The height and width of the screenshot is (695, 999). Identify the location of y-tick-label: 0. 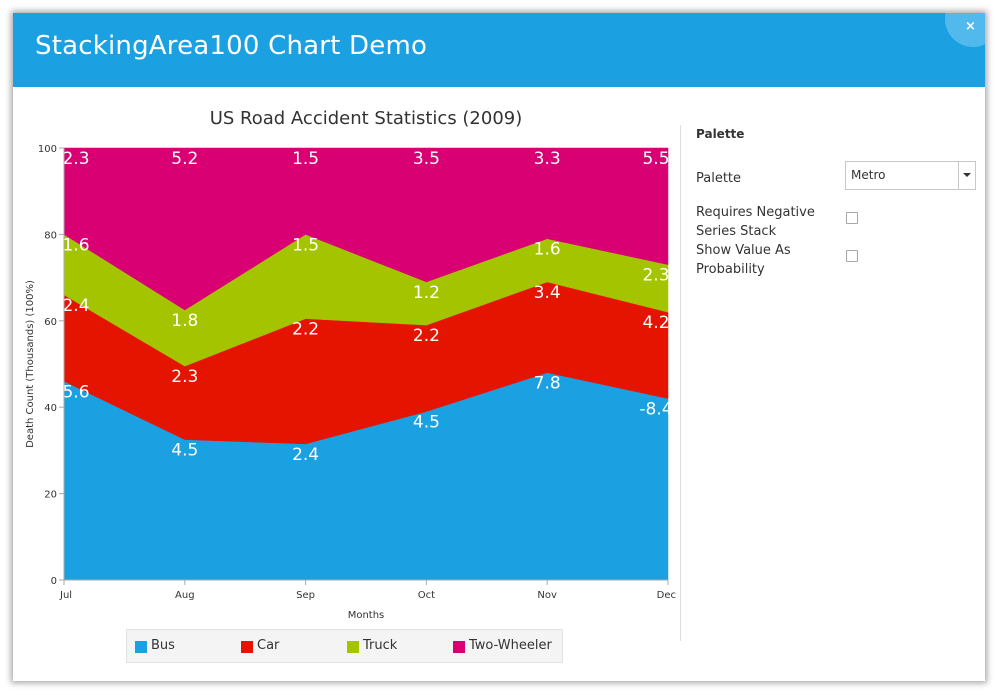
(54, 581).